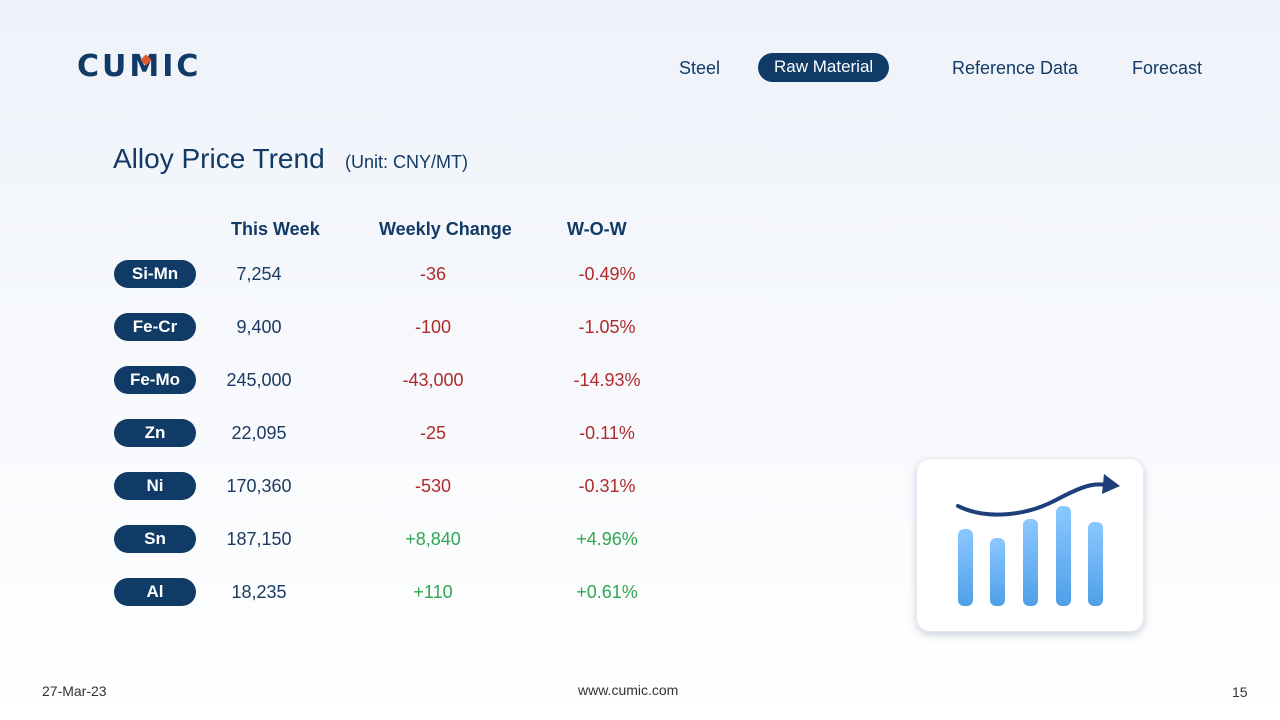 Image resolution: width=1280 pixels, height=720 pixels. Describe the element at coordinates (406, 162) in the screenshot. I see `unit-label: (Unit: CNY/MT)` at that location.